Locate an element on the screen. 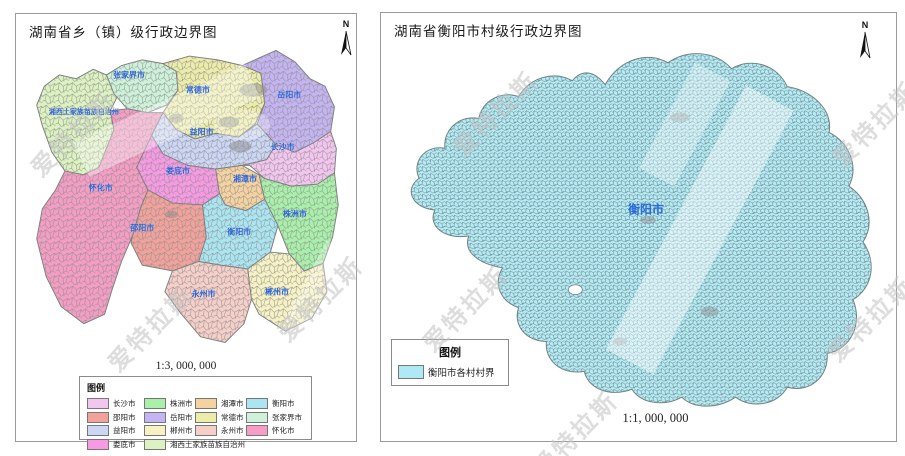  legend-item-shaoyang: 邵阳市 is located at coordinates (111, 418).